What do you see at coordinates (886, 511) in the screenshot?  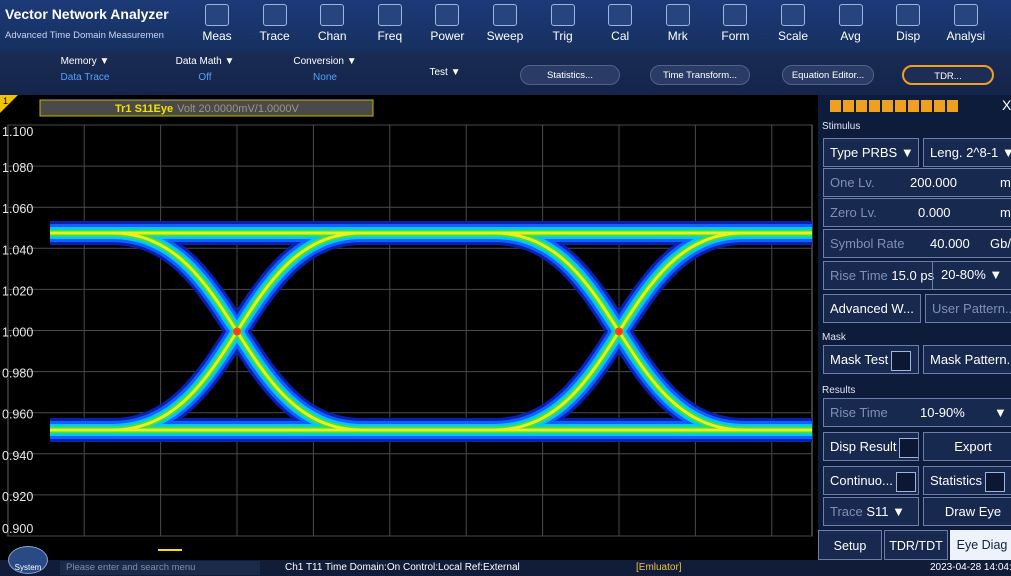 I see `value: S11 ▼` at bounding box center [886, 511].